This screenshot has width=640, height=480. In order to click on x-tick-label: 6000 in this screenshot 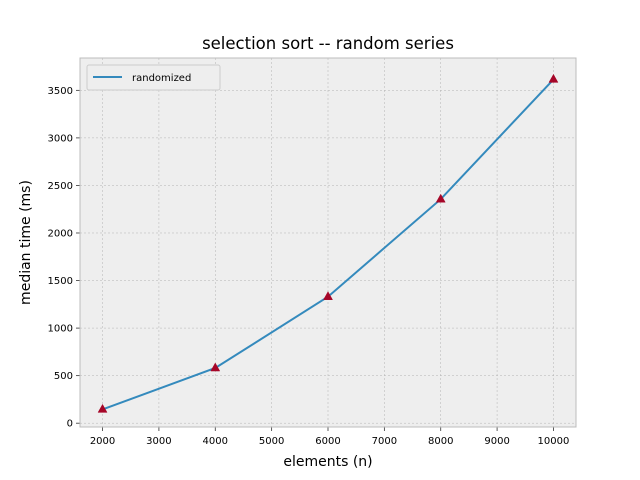, I will do `click(327, 441)`.